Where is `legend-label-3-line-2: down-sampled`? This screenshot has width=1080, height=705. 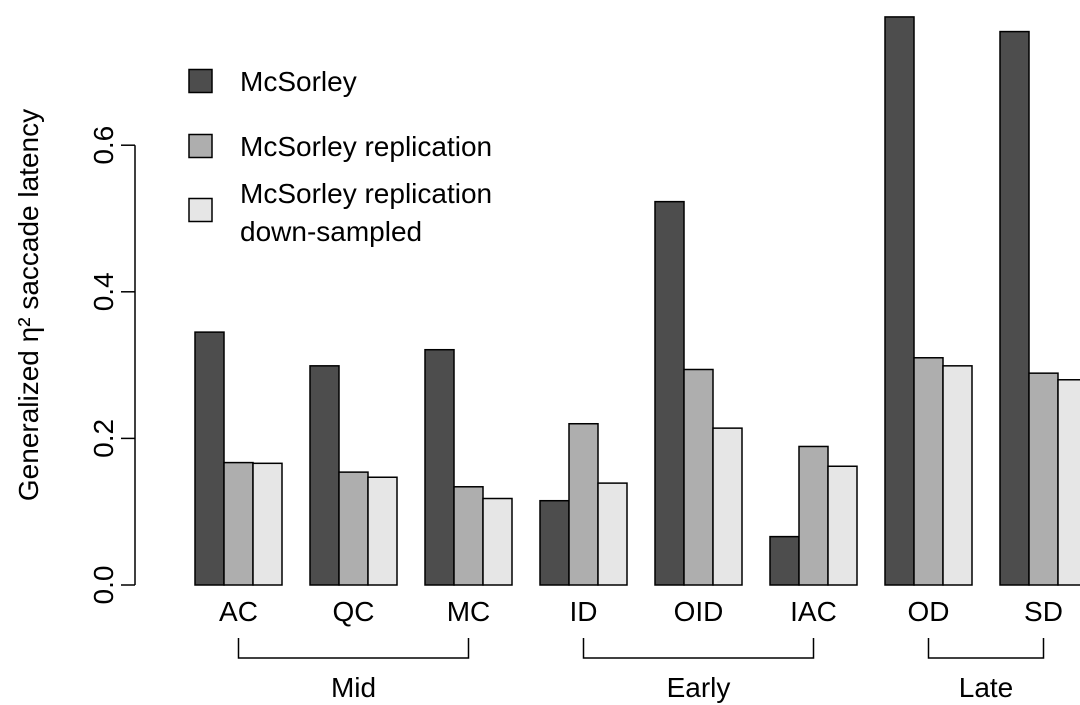 legend-label-3-line-2: down-sampled is located at coordinates (331, 231).